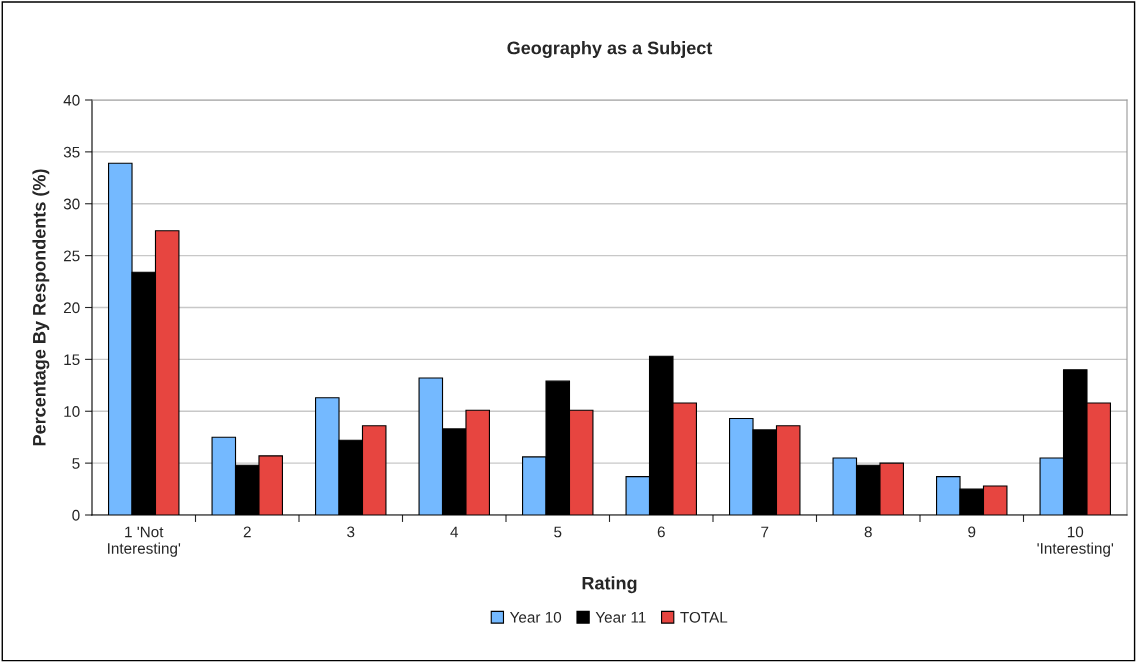 Image resolution: width=1138 pixels, height=662 pixels. I want to click on x-axis-title: Rating, so click(609, 585).